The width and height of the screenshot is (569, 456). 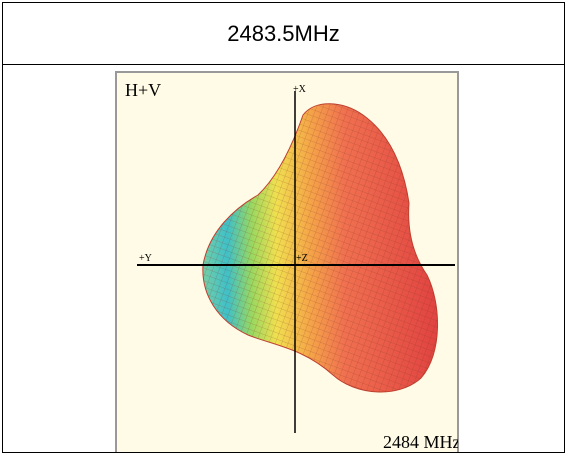 What do you see at coordinates (422, 442) in the screenshot?
I see `frequency-label: 2484 MHz` at bounding box center [422, 442].